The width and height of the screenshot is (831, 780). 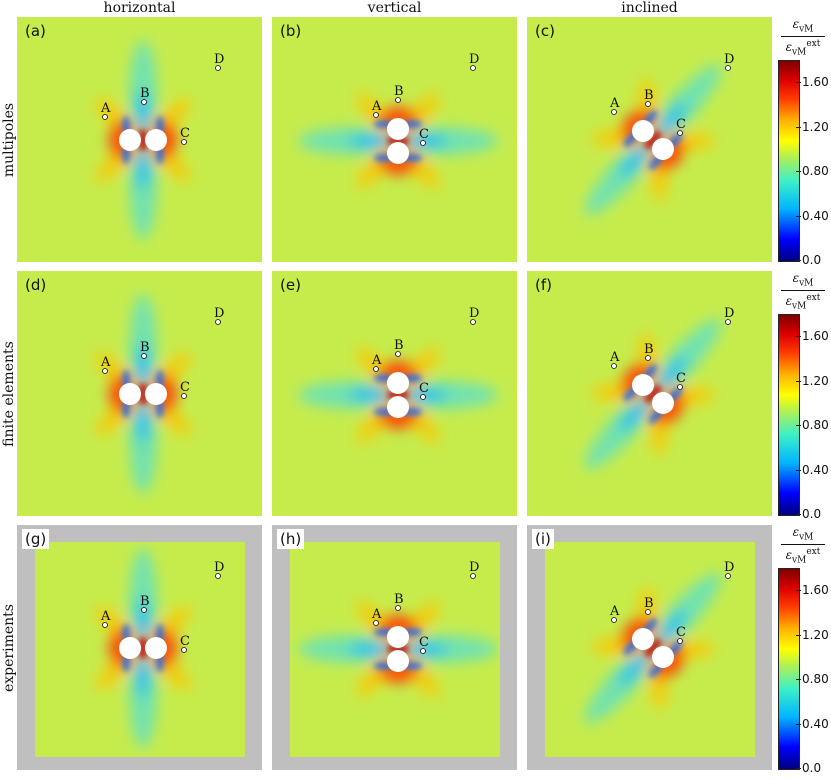 I want to click on panel-h: A B C D (h), so click(x=394, y=647).